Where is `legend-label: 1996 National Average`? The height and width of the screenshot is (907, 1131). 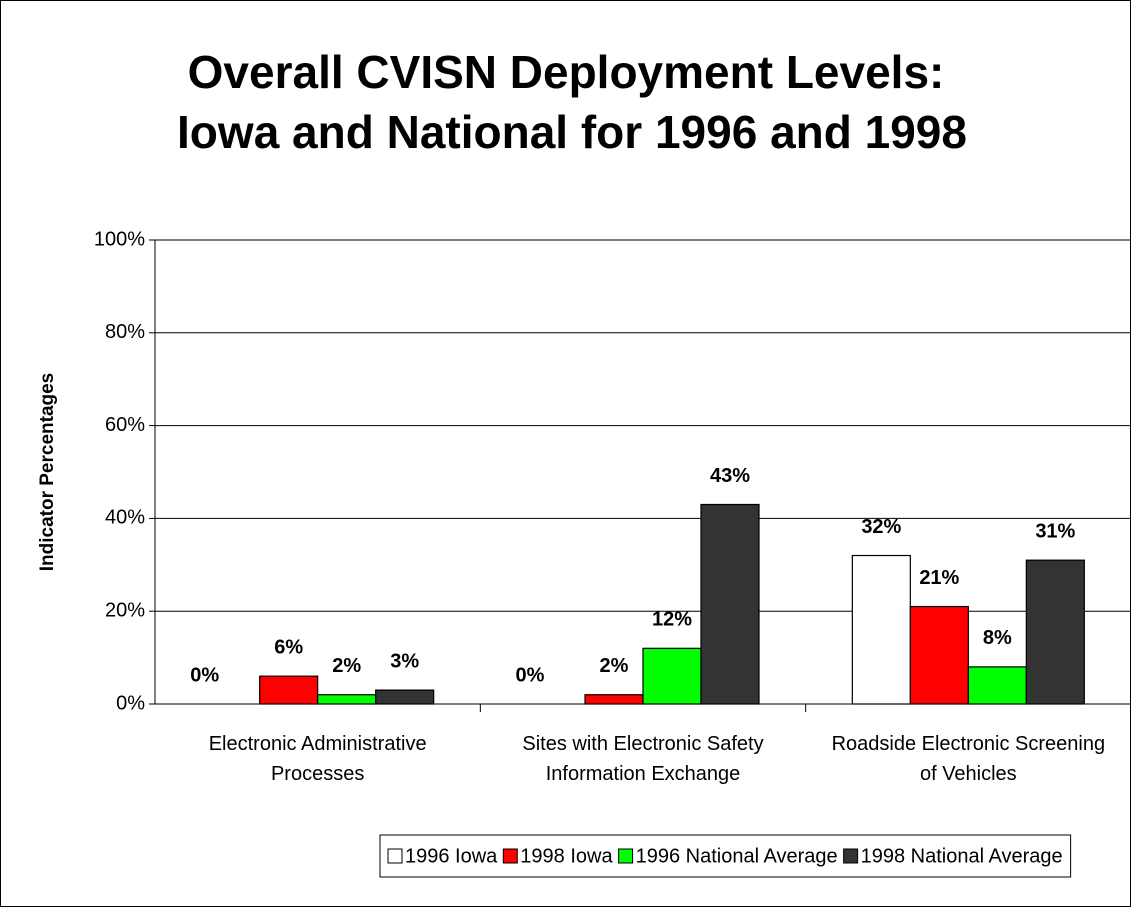
legend-label: 1996 National Average is located at coordinates (737, 856).